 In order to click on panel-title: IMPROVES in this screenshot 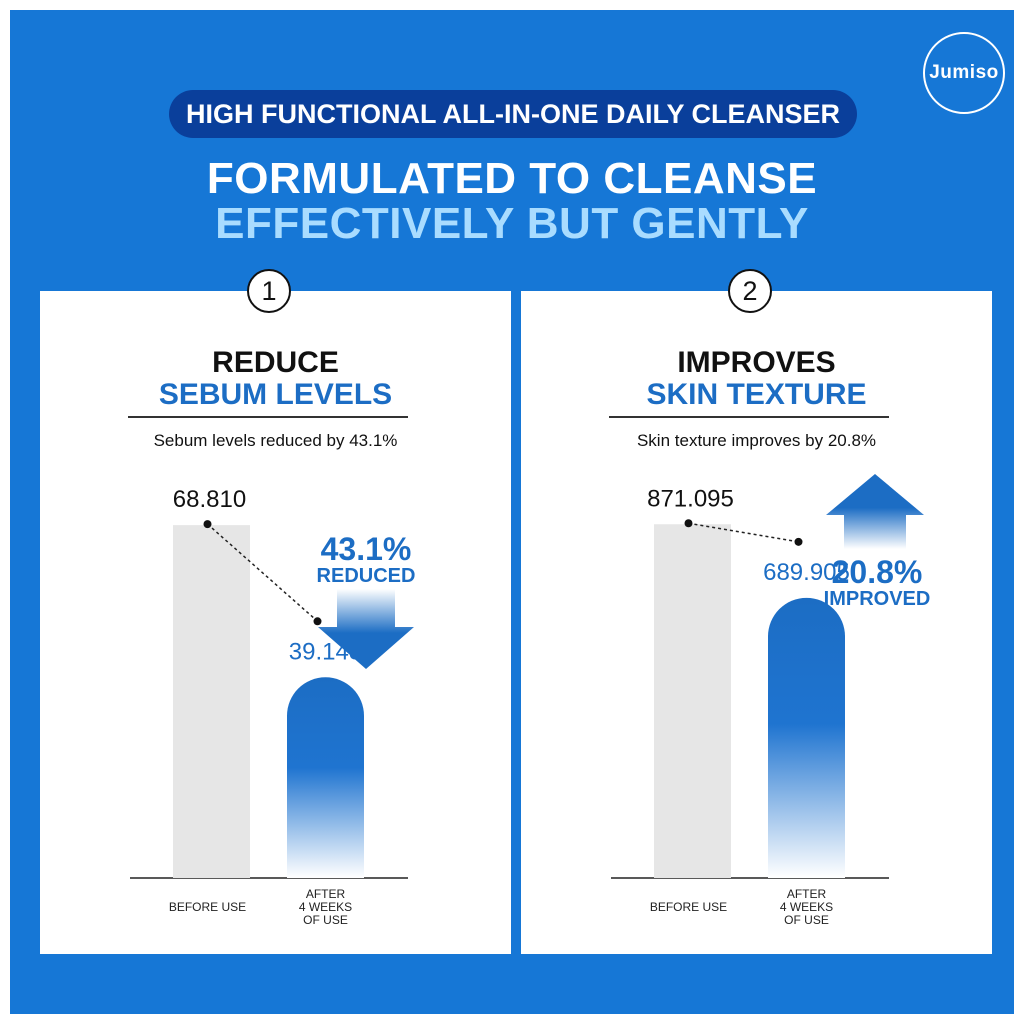, I will do `click(756, 362)`.